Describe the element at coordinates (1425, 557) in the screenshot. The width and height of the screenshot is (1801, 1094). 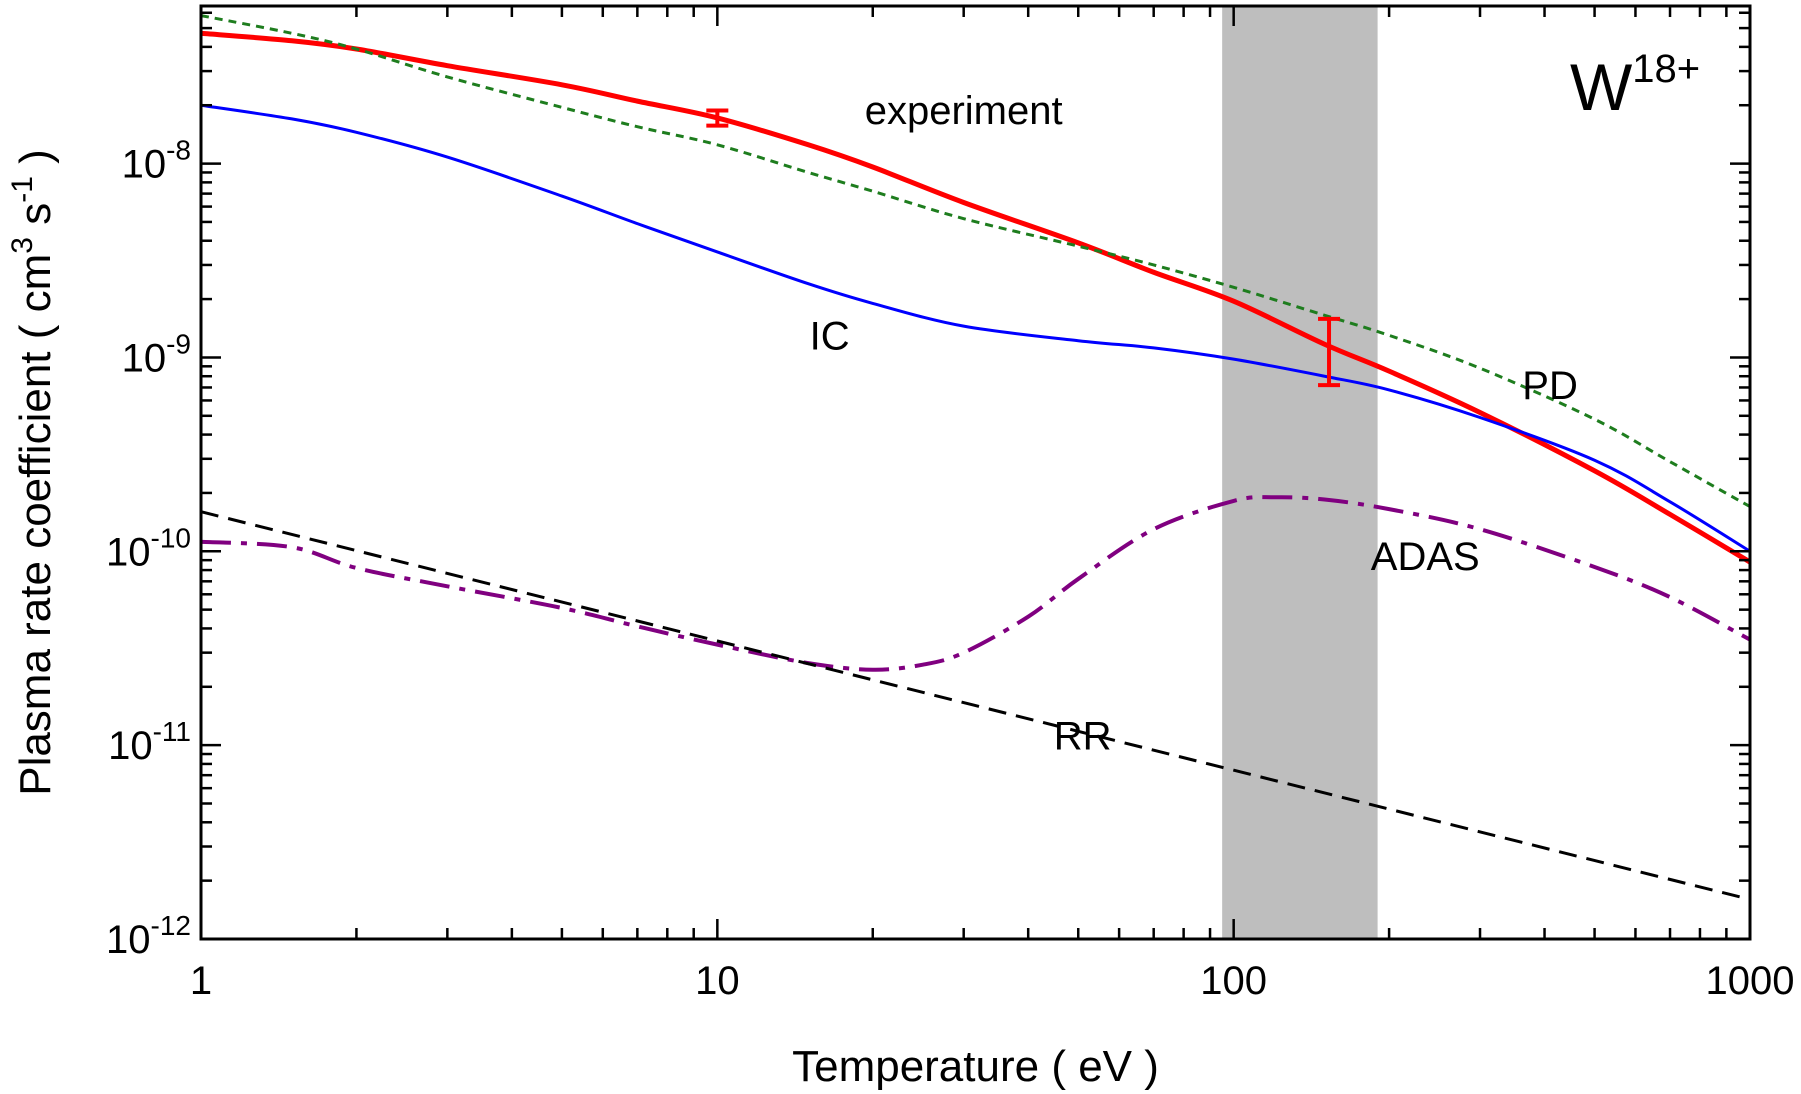
I see `series-label-adas: ADAS` at that location.